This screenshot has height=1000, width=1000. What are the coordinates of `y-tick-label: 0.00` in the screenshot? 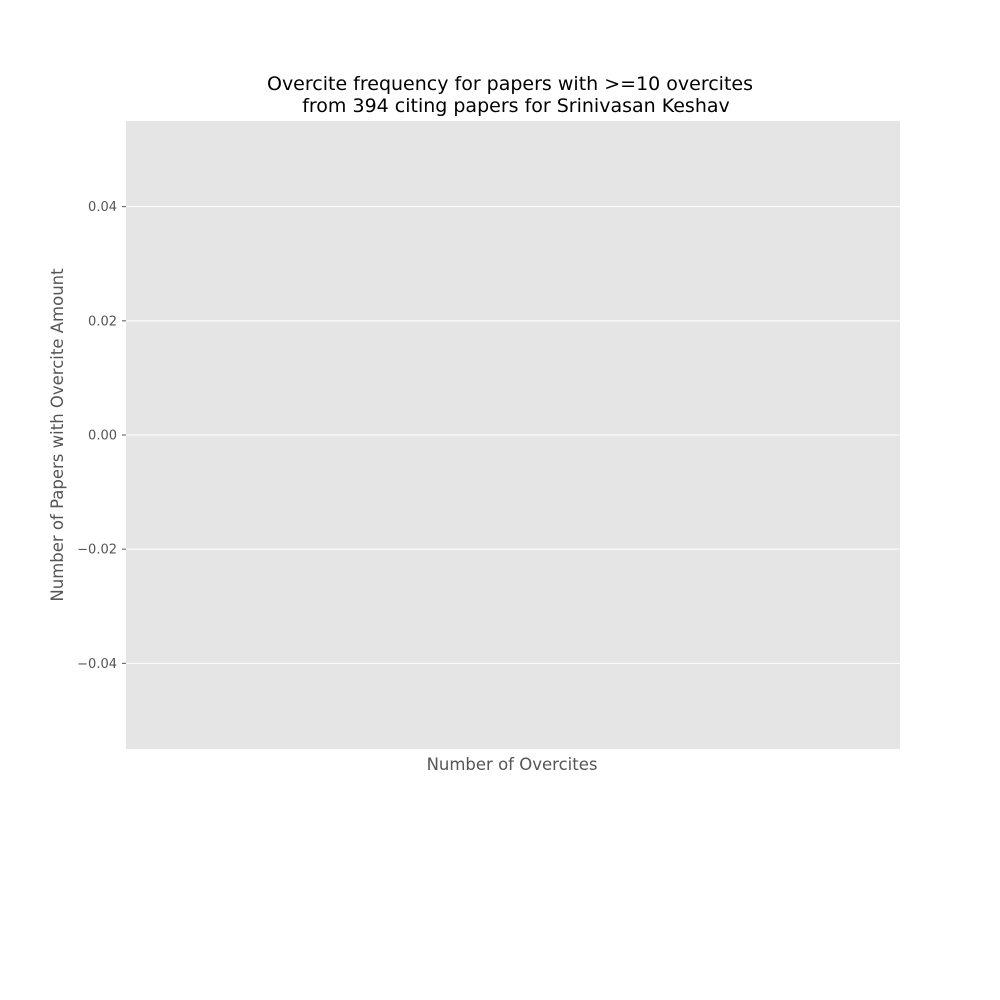 It's located at (102, 436).